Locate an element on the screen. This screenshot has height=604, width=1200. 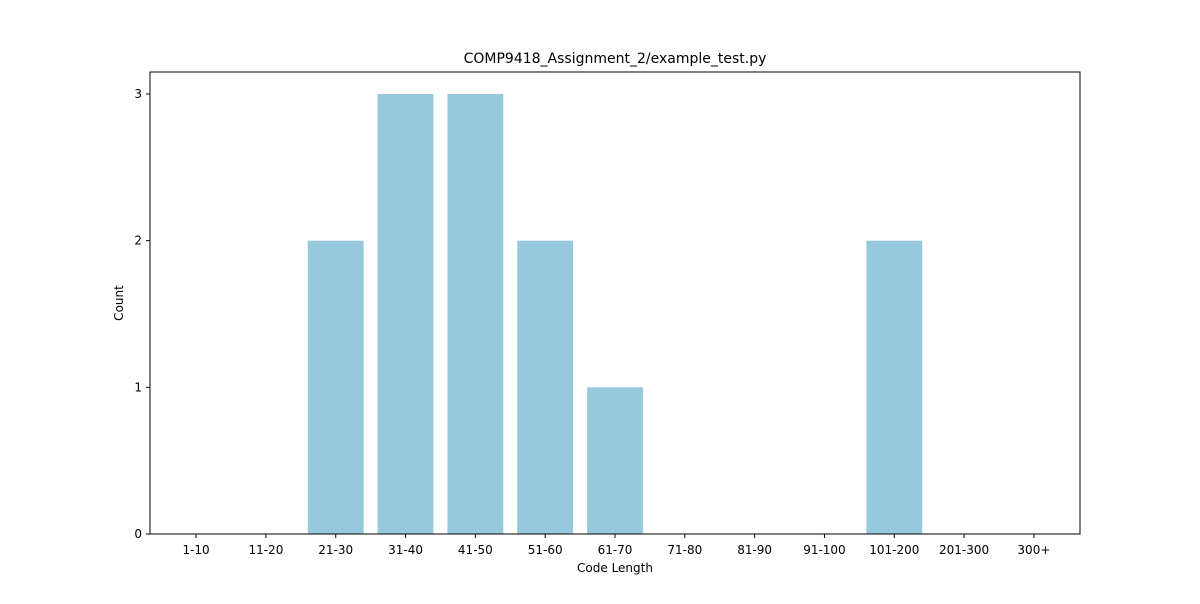
x-tick-label: 1-10 is located at coordinates (195, 550).